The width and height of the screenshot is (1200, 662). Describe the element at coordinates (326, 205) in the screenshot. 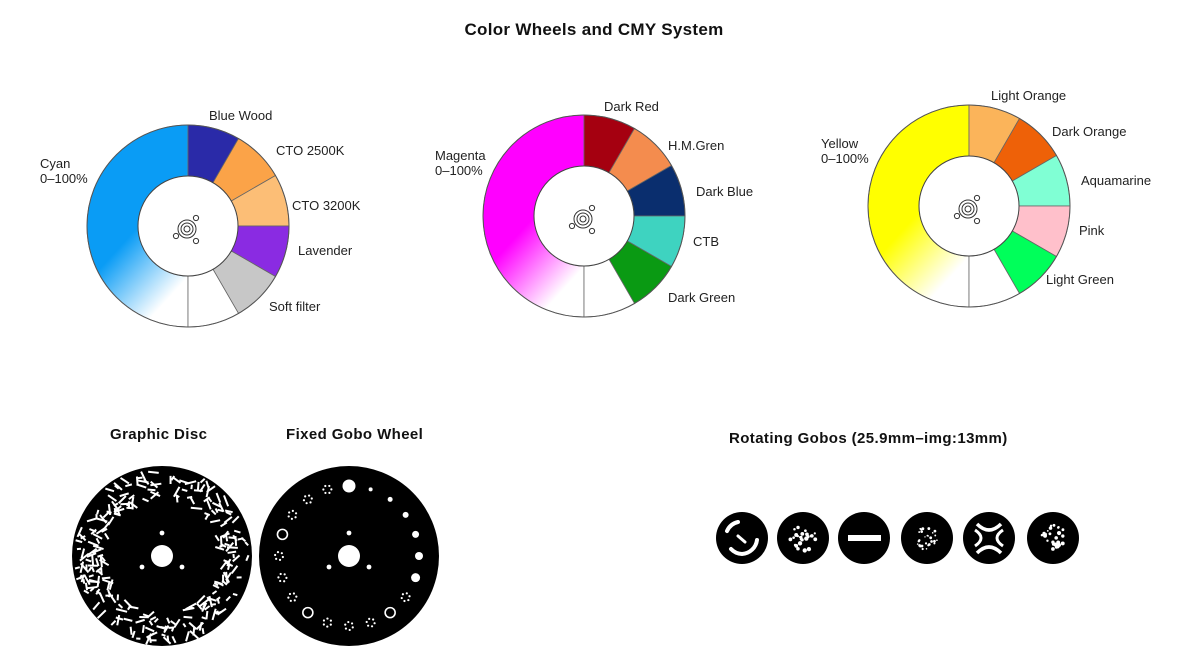

I see `filter-label: CTO 3200K` at that location.